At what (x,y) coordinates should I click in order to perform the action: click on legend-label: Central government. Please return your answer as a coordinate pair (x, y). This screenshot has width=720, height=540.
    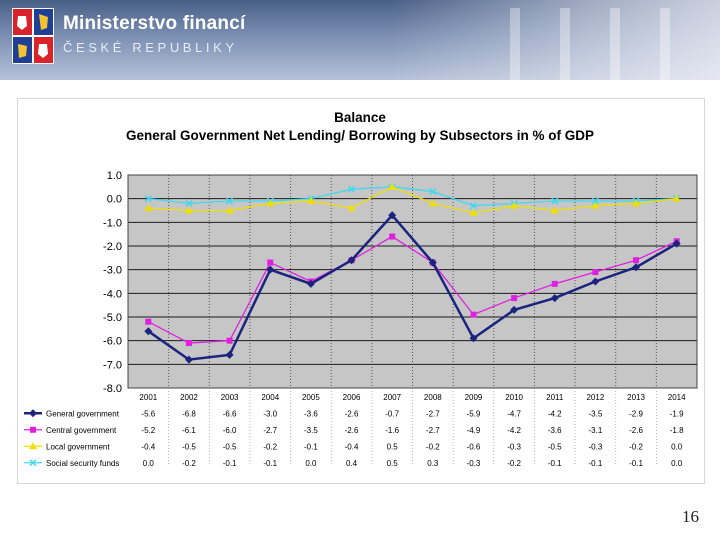
    Looking at the image, I should click on (81, 430).